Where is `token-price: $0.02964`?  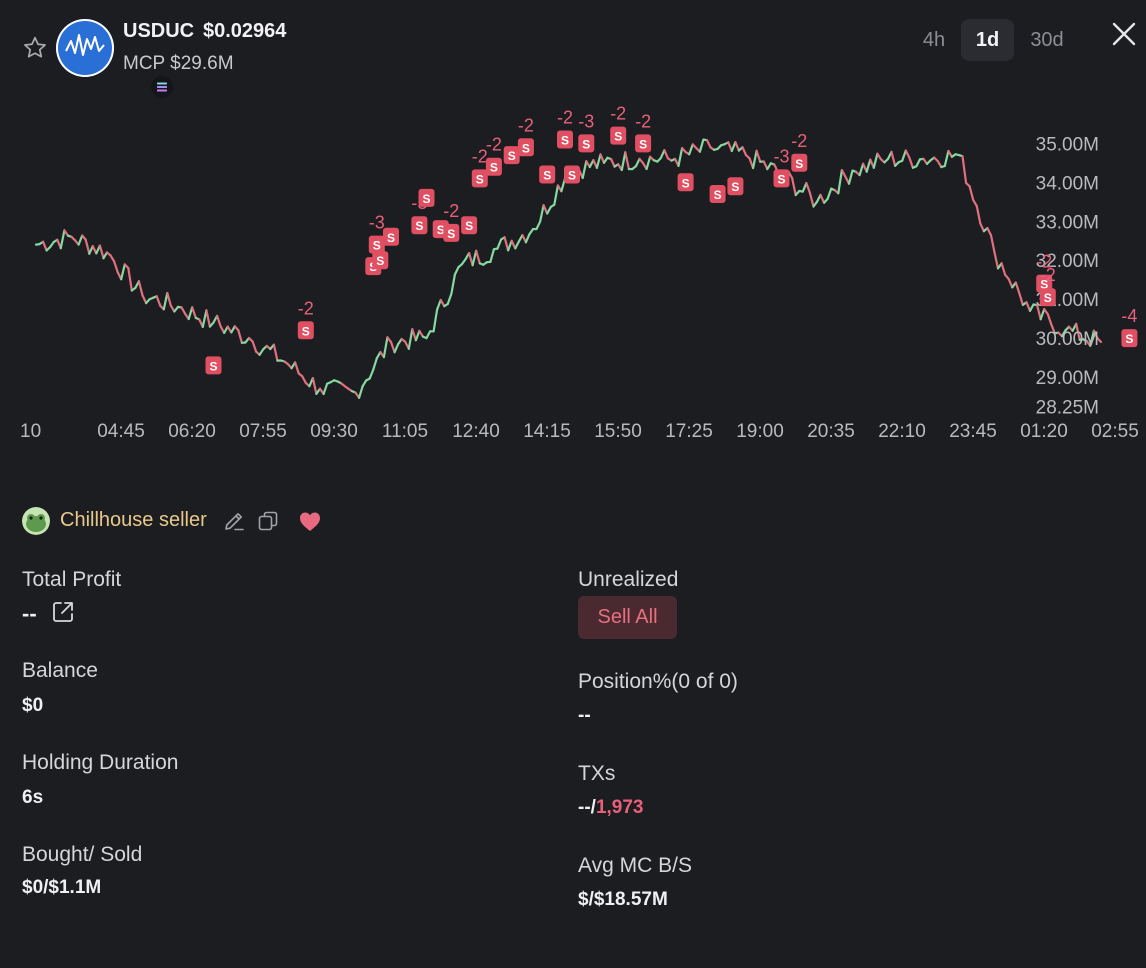
token-price: $0.02964 is located at coordinates (245, 31).